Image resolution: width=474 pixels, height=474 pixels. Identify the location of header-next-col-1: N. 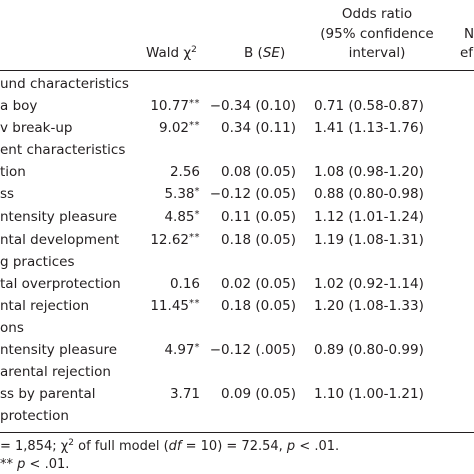
(469, 34).